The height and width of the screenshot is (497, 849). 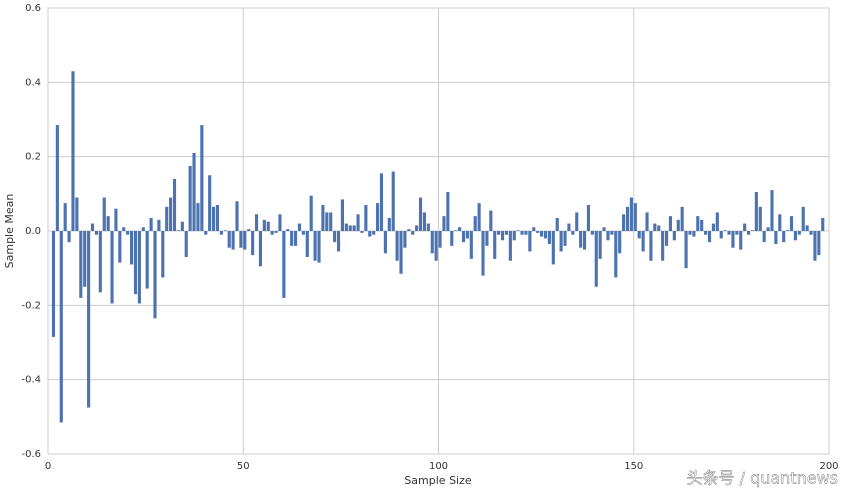 What do you see at coordinates (763, 478) in the screenshot?
I see `watermark: 头条号 / quantnews` at bounding box center [763, 478].